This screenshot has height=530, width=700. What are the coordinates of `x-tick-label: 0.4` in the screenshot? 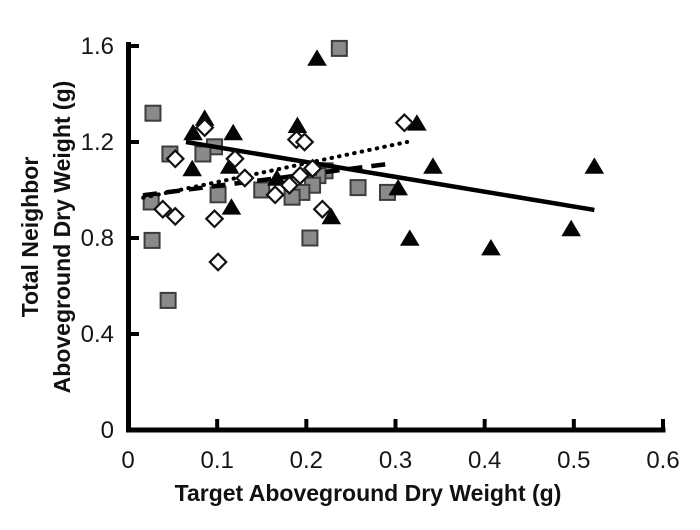 It's located at (484, 460).